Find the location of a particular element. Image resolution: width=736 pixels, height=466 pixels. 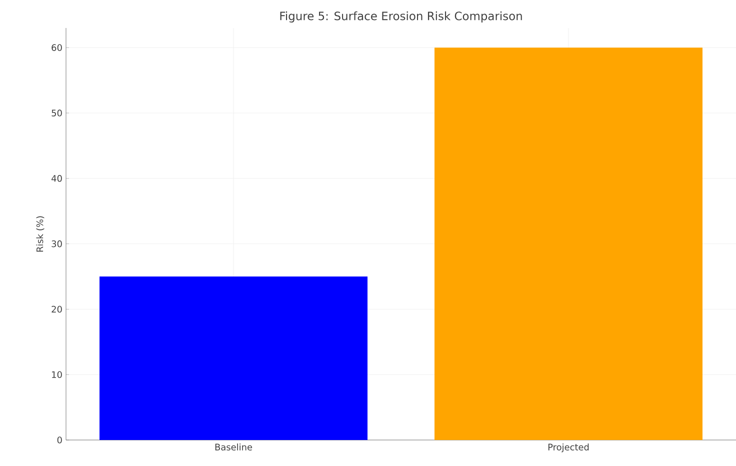

y-tick-label: 30 is located at coordinates (57, 244).